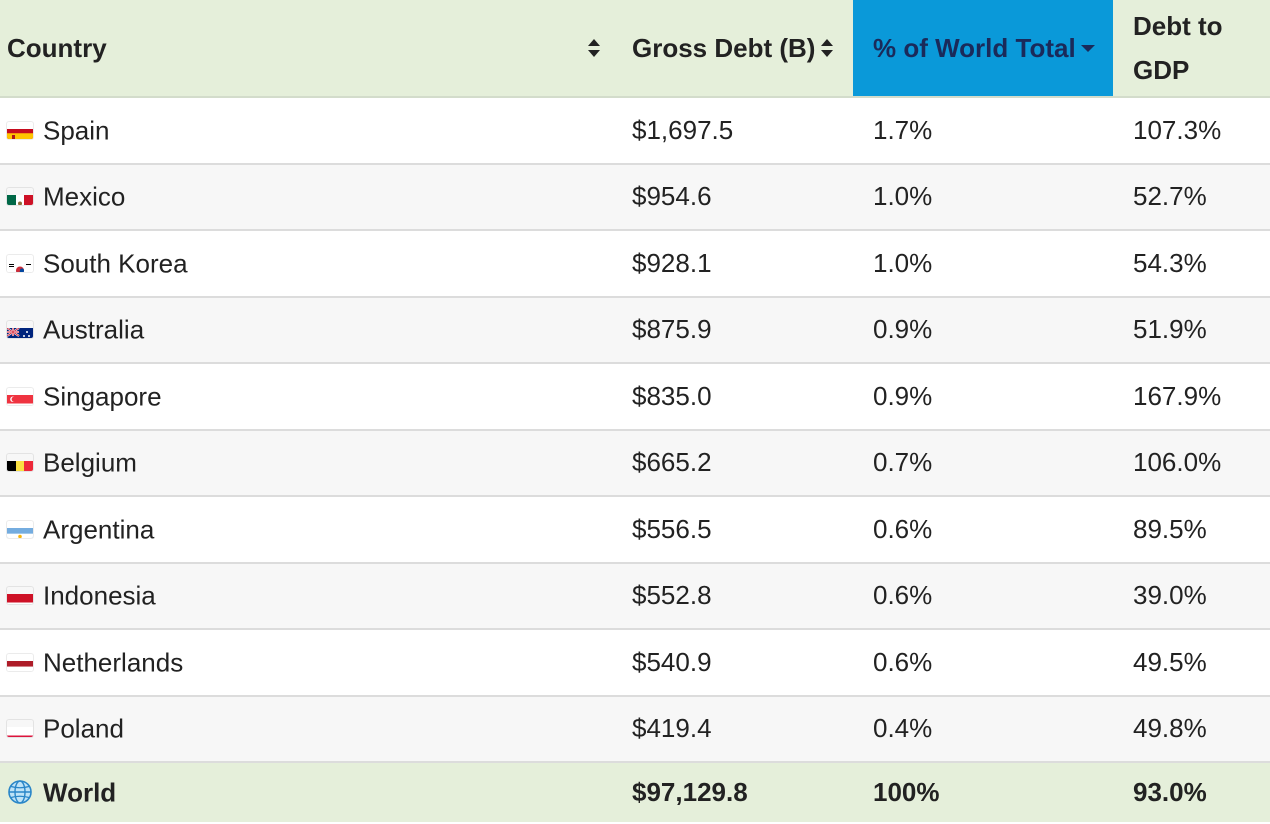  What do you see at coordinates (20, 662) in the screenshot?
I see `netherlands-flag-icon` at bounding box center [20, 662].